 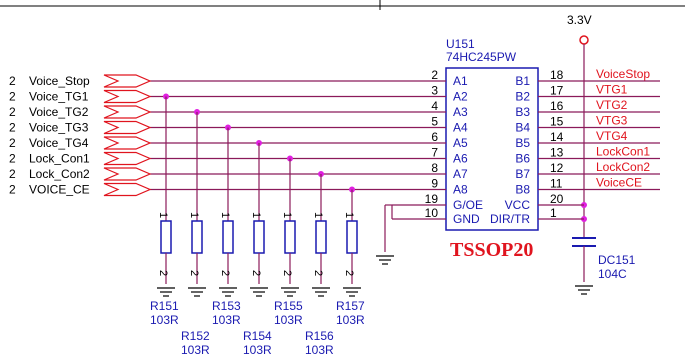 What do you see at coordinates (432, 199) in the screenshot?
I see `pin-number: 19` at bounding box center [432, 199].